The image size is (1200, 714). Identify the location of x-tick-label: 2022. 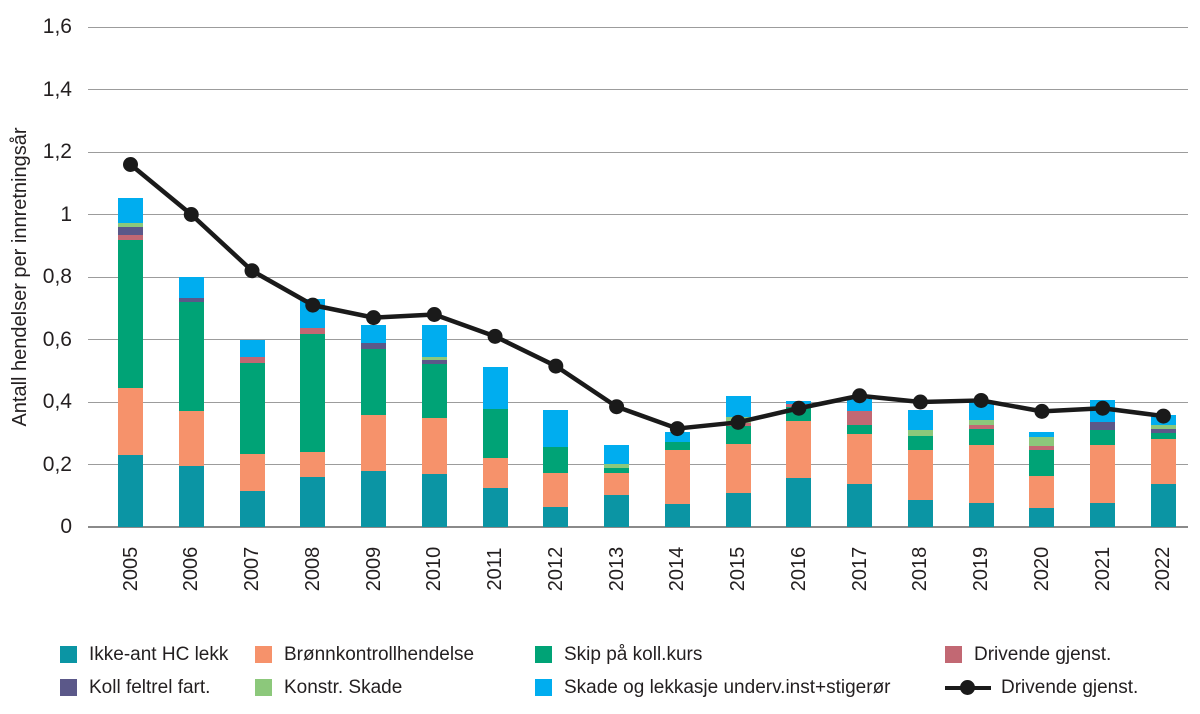
(1163, 569).